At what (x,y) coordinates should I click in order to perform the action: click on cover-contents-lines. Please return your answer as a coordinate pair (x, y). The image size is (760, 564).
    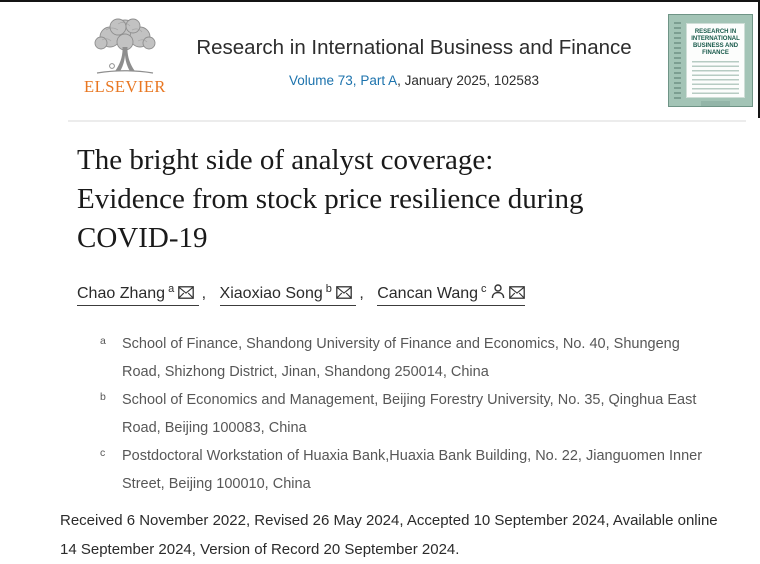
    Looking at the image, I should click on (715, 79).